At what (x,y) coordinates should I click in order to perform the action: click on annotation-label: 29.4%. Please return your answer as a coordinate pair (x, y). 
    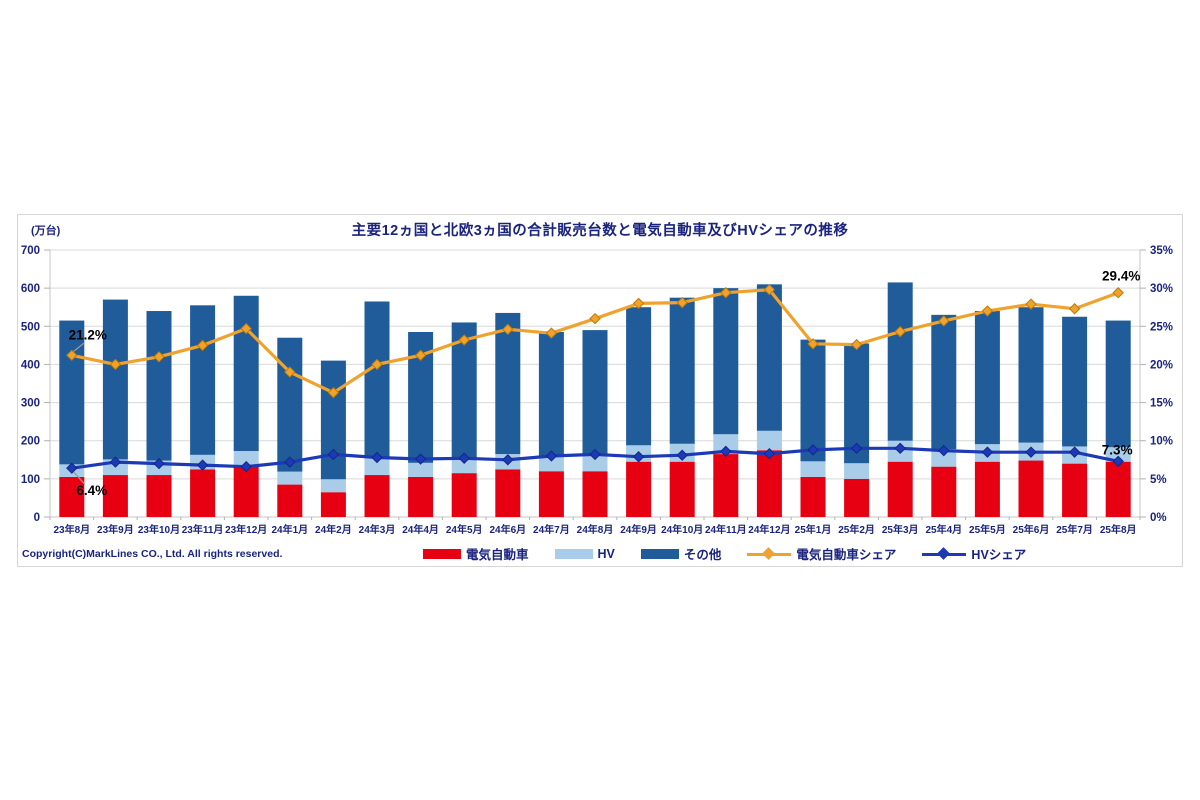
    Looking at the image, I should click on (1121, 276).